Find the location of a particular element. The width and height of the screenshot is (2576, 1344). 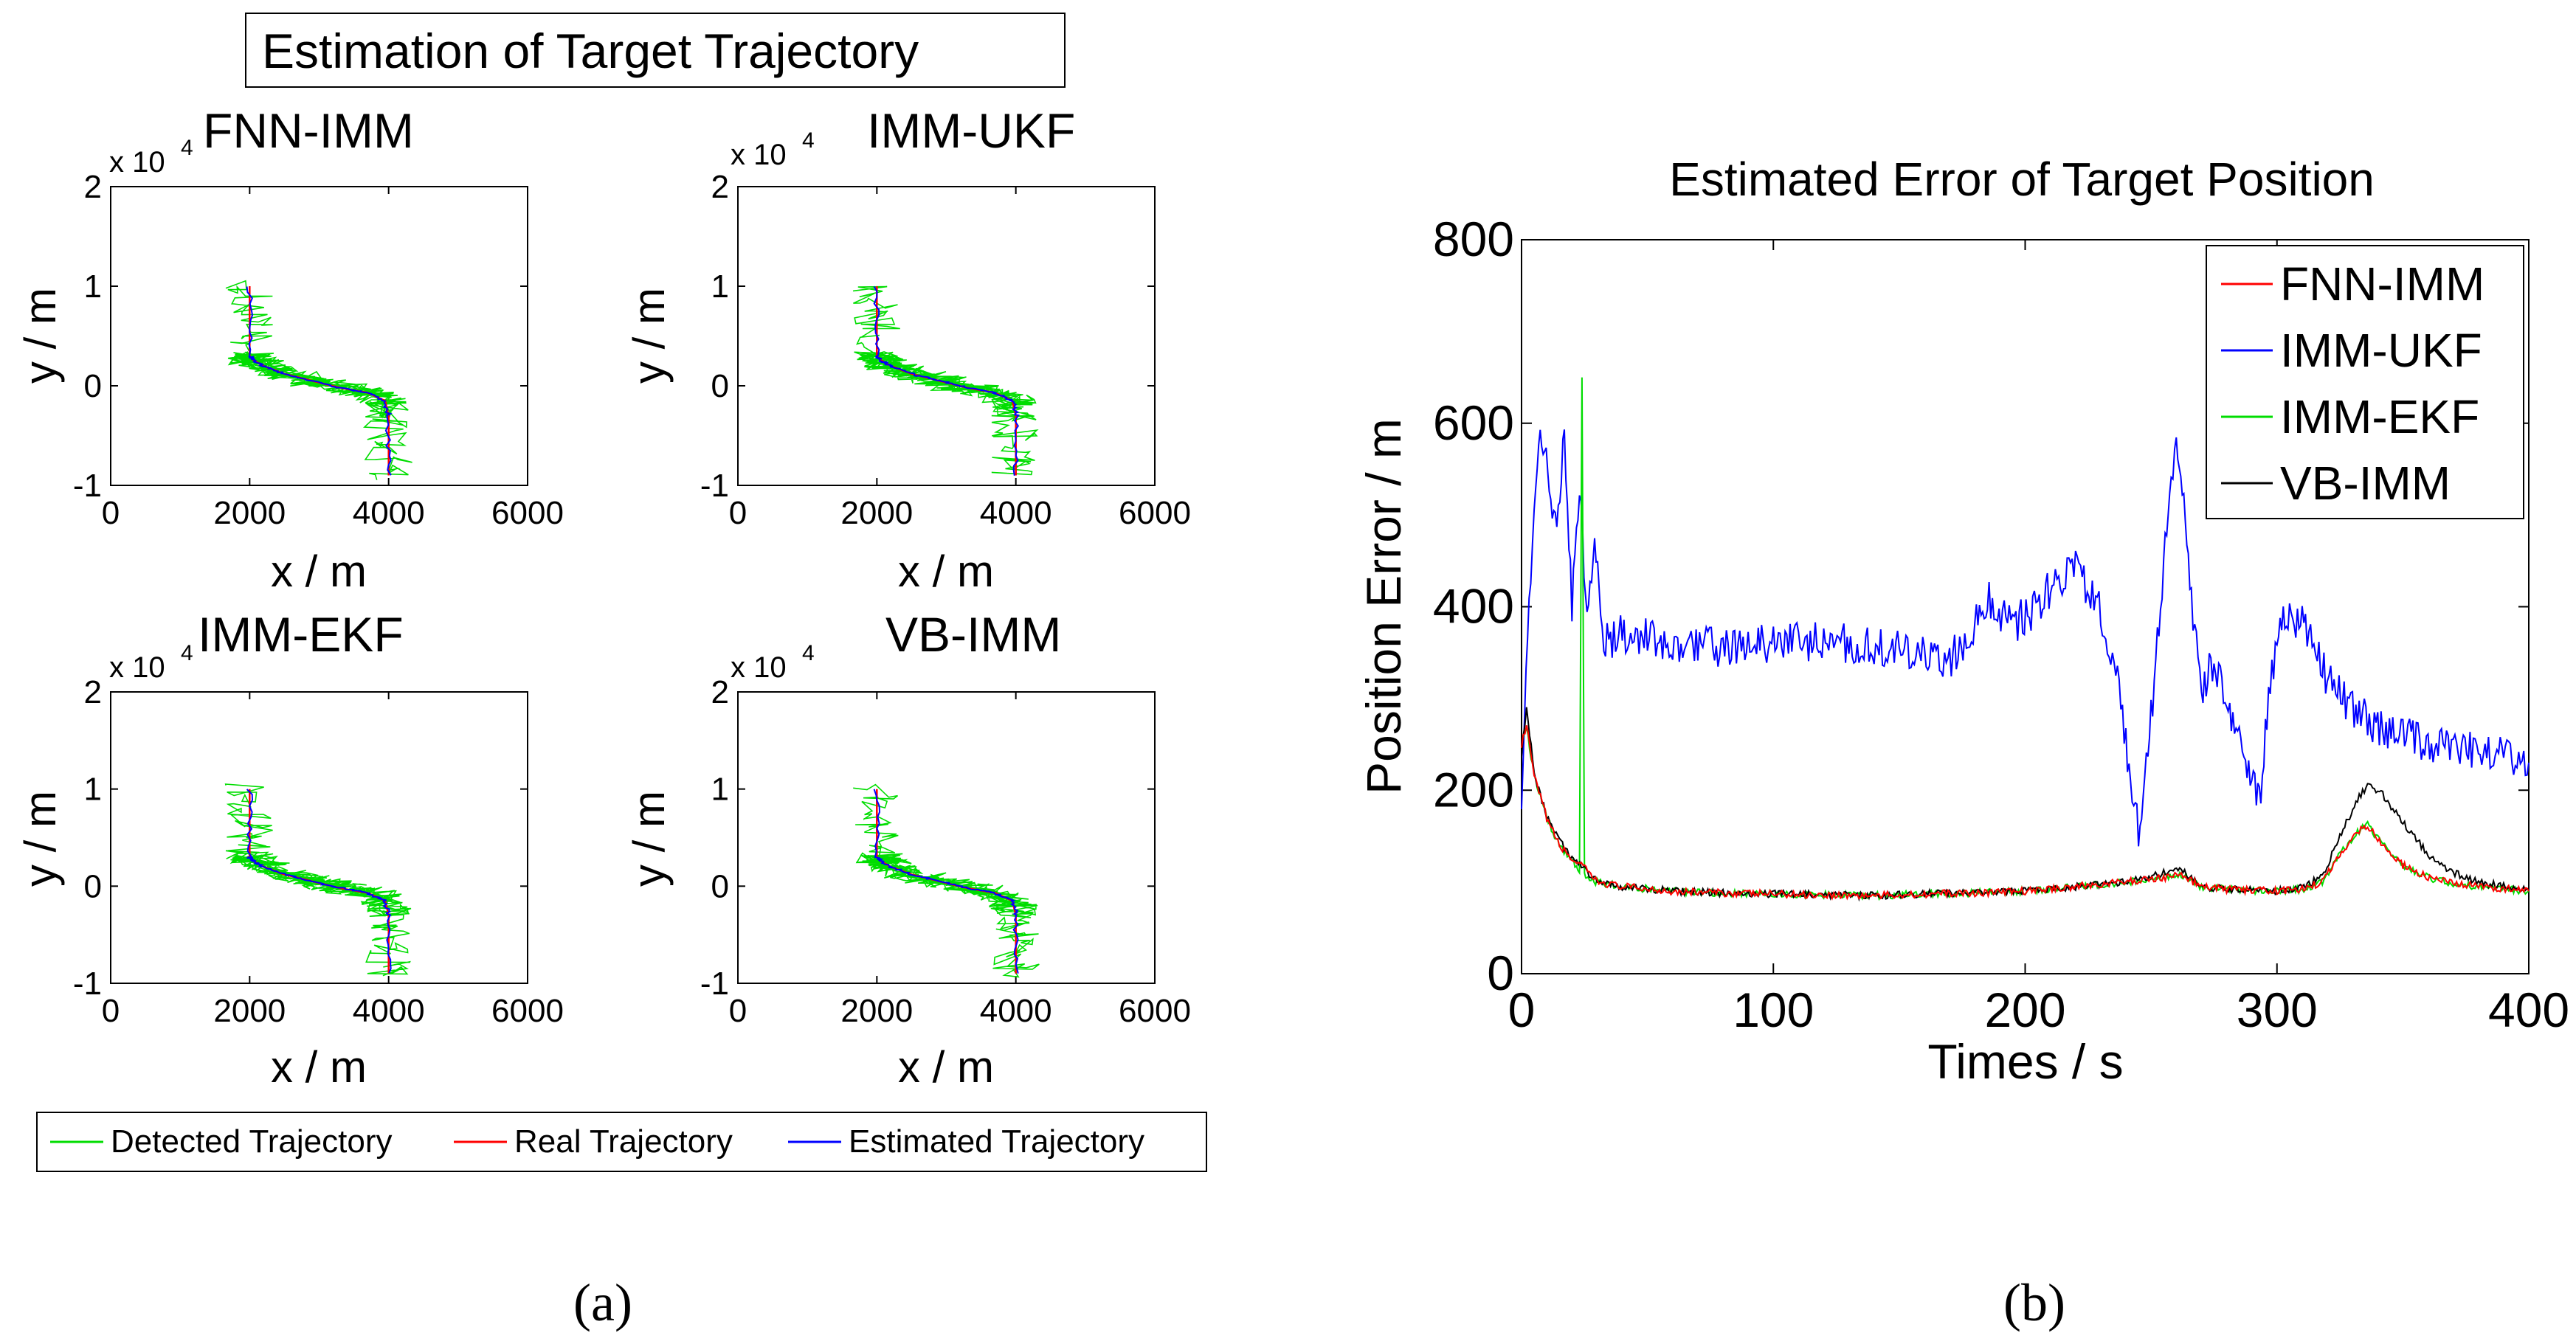

b-x-tick-label: 200 is located at coordinates (2024, 1010).